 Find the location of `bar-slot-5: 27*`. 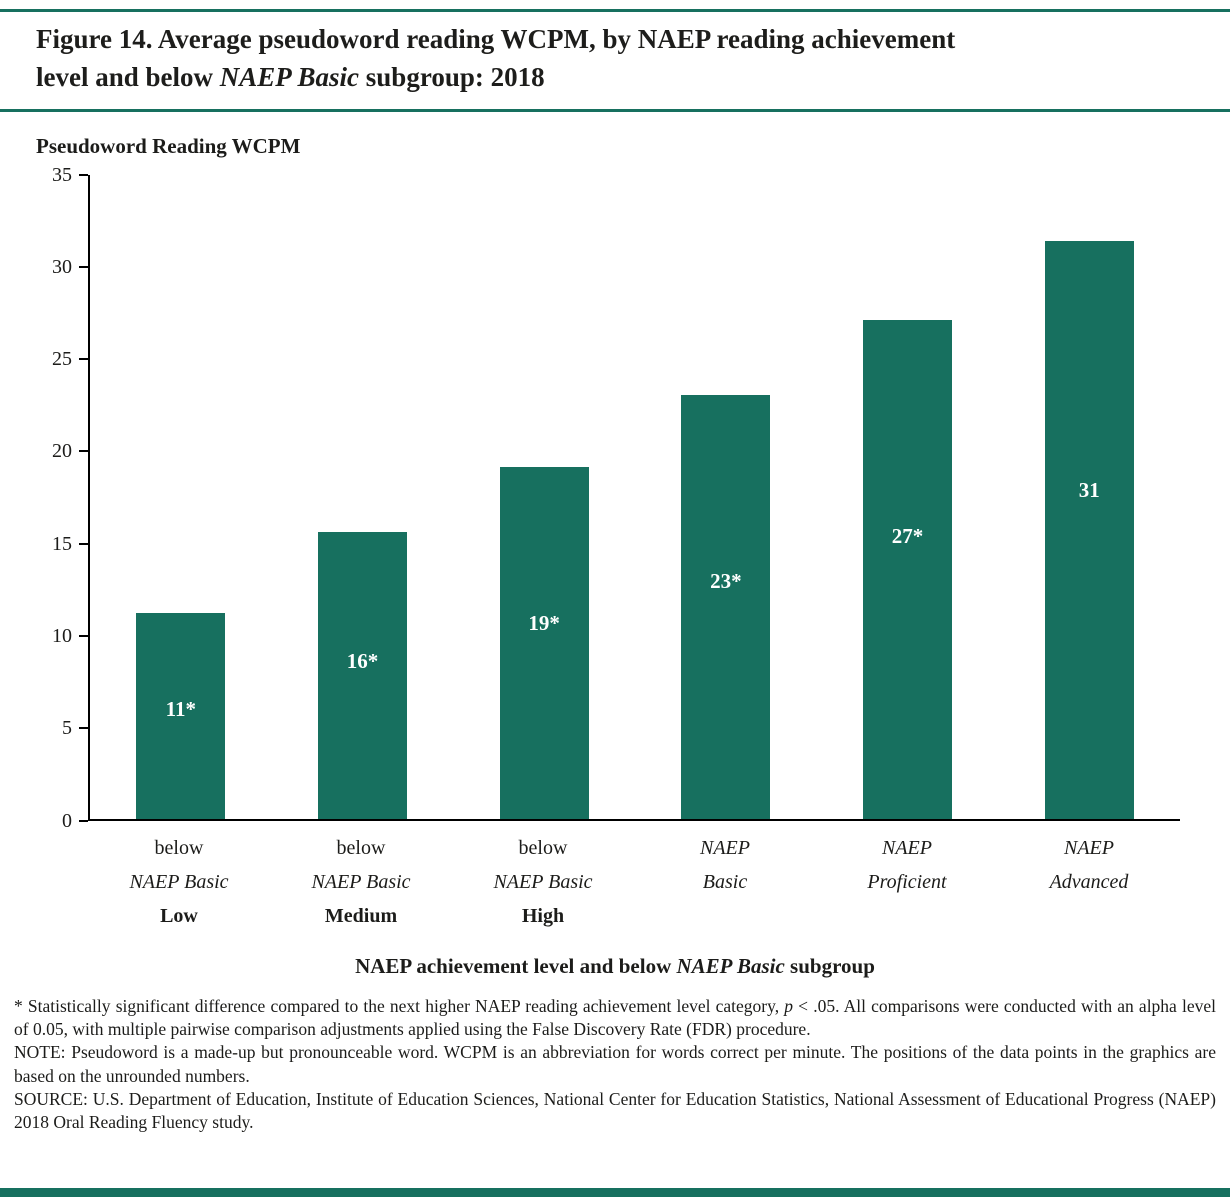

bar-slot-5: 27* is located at coordinates (908, 497).